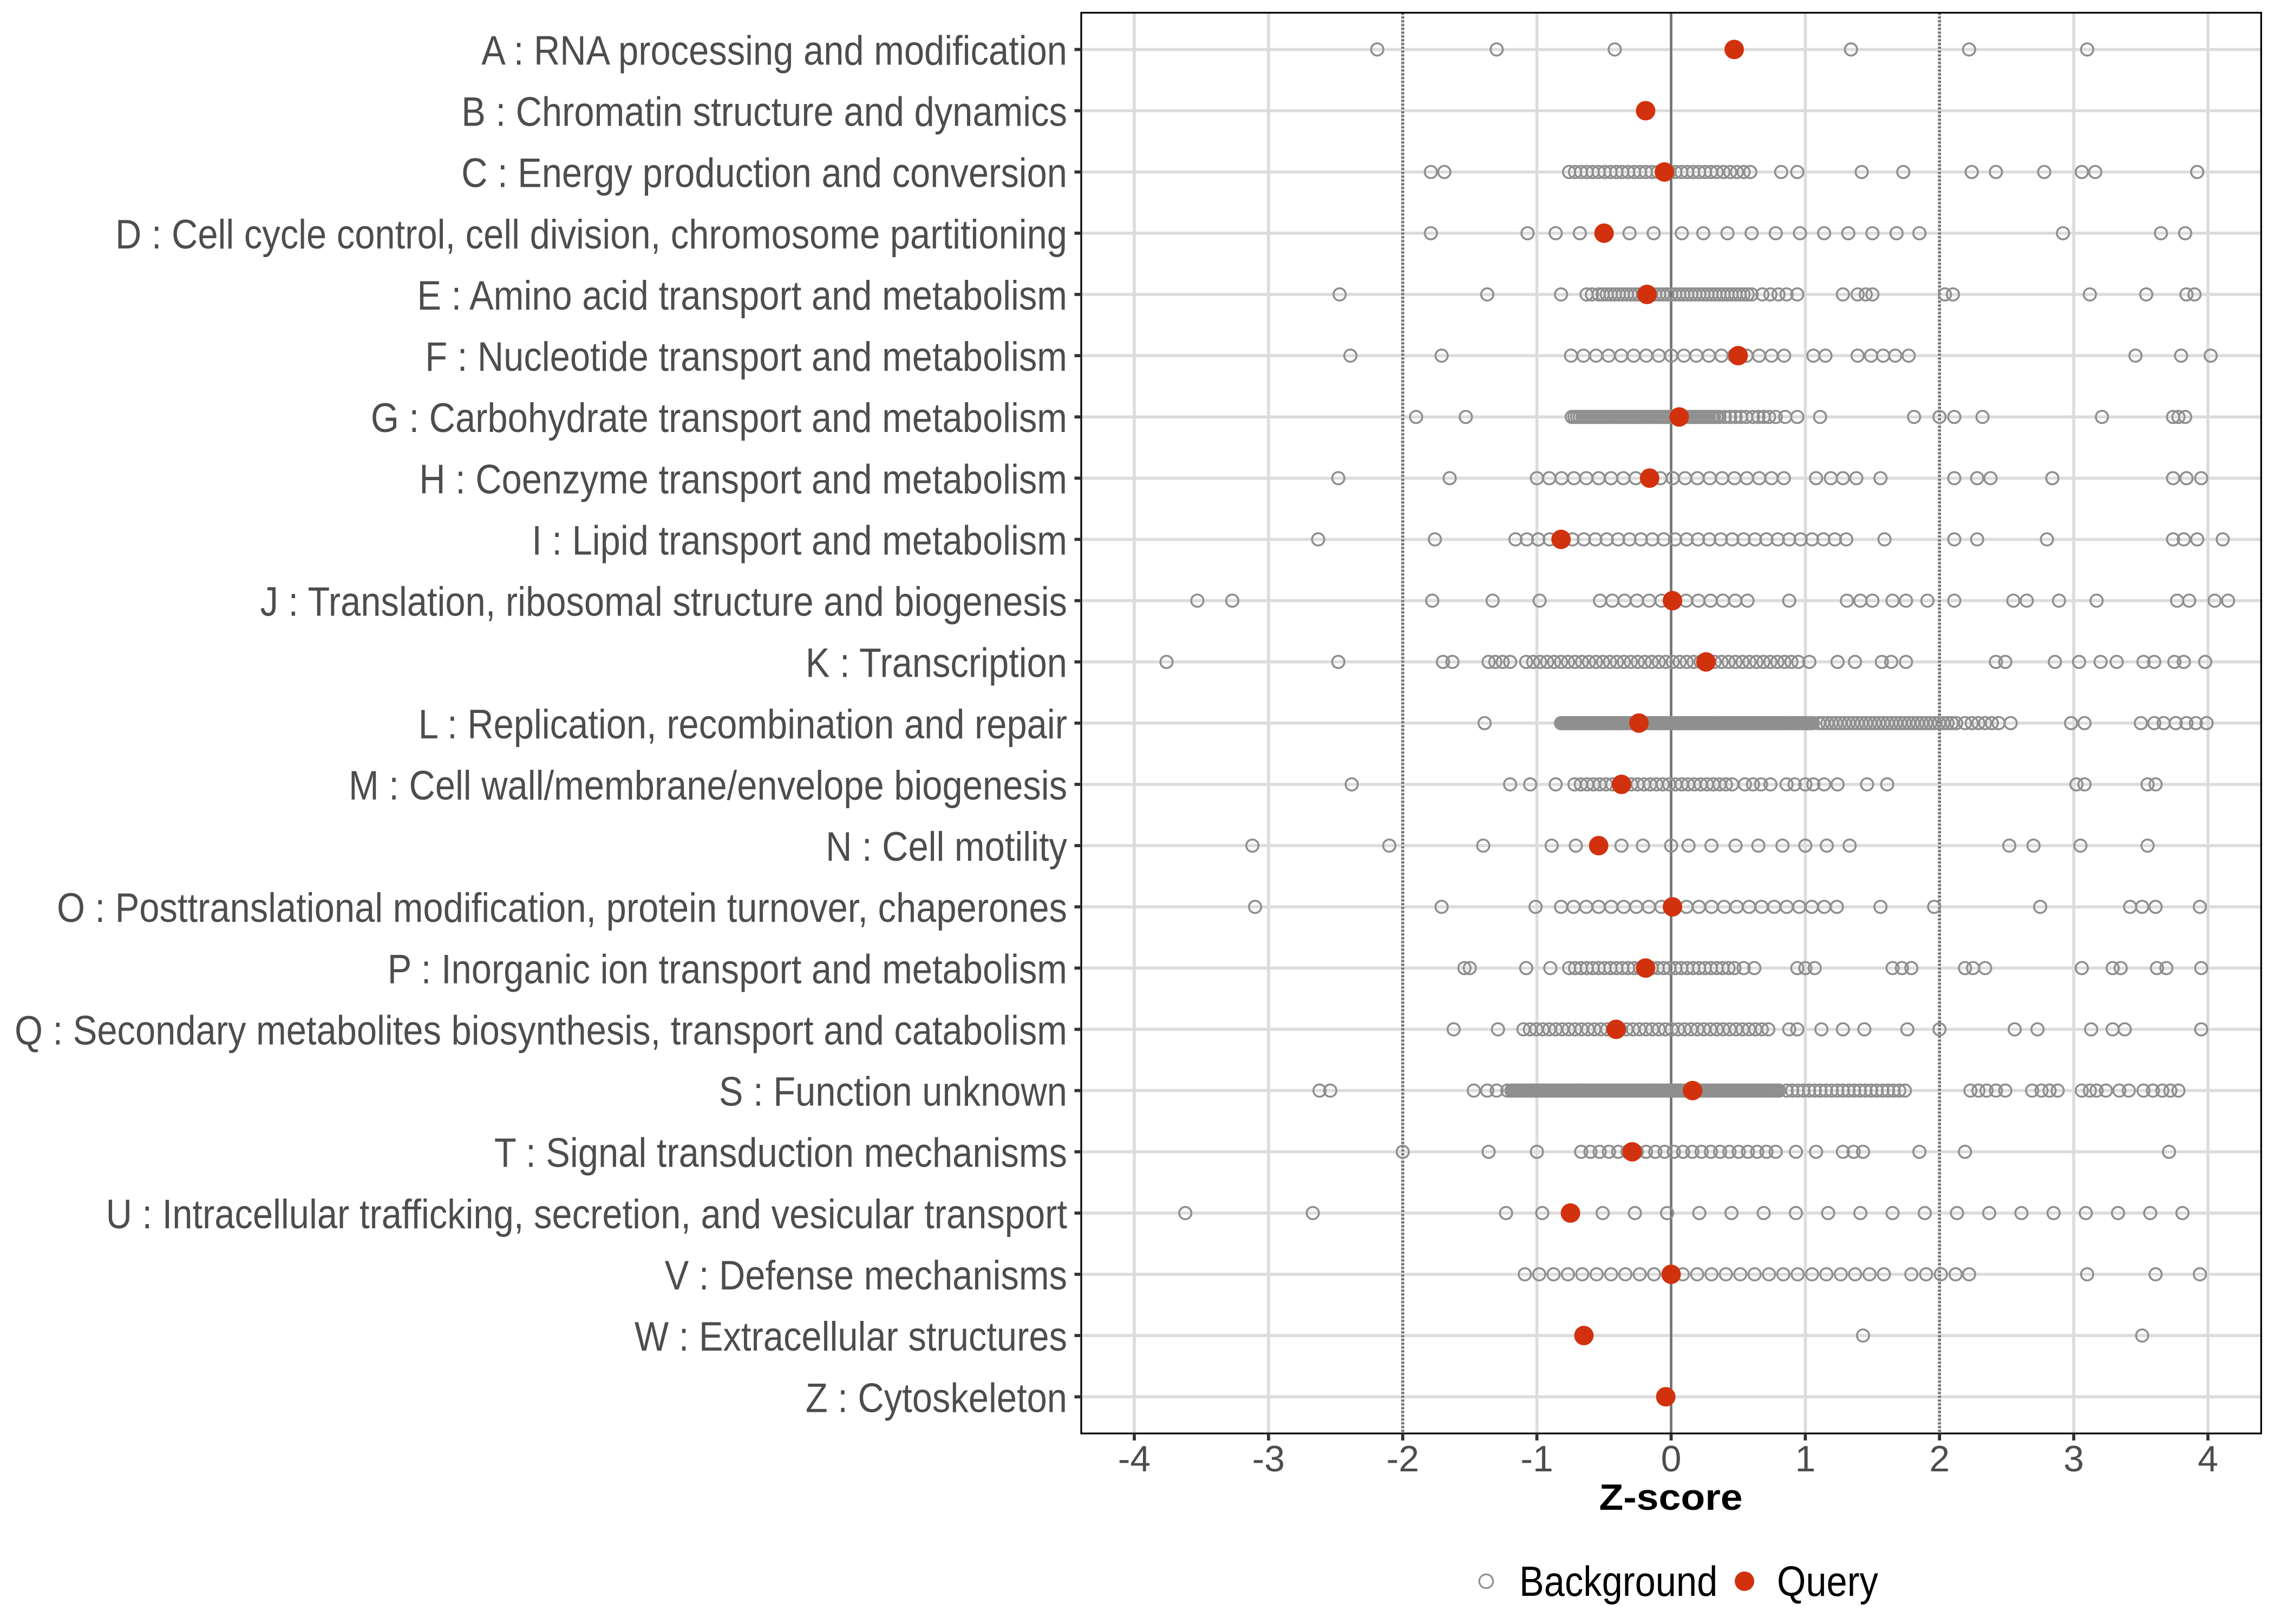  I want to click on svg-text:B : Chromatin structure and dy: B : Chromatin structure and dynamics, so click(764, 112).